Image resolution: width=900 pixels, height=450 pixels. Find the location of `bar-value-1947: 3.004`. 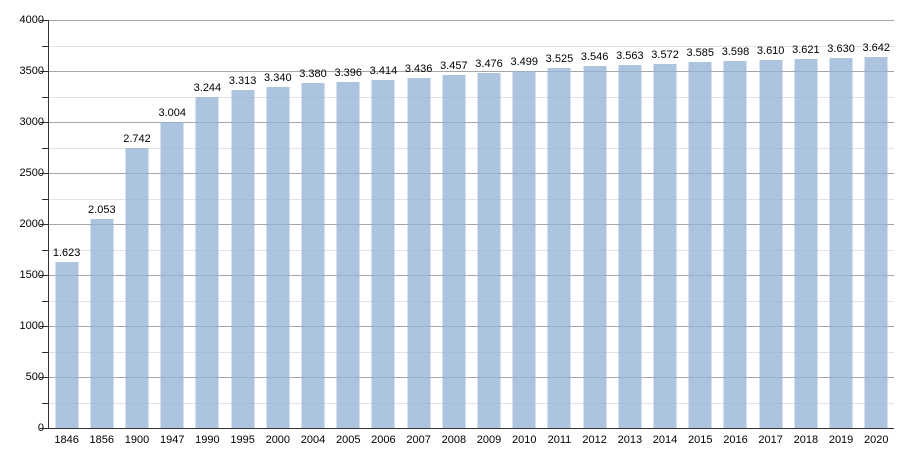

bar-value-1947: 3.004 is located at coordinates (172, 112).